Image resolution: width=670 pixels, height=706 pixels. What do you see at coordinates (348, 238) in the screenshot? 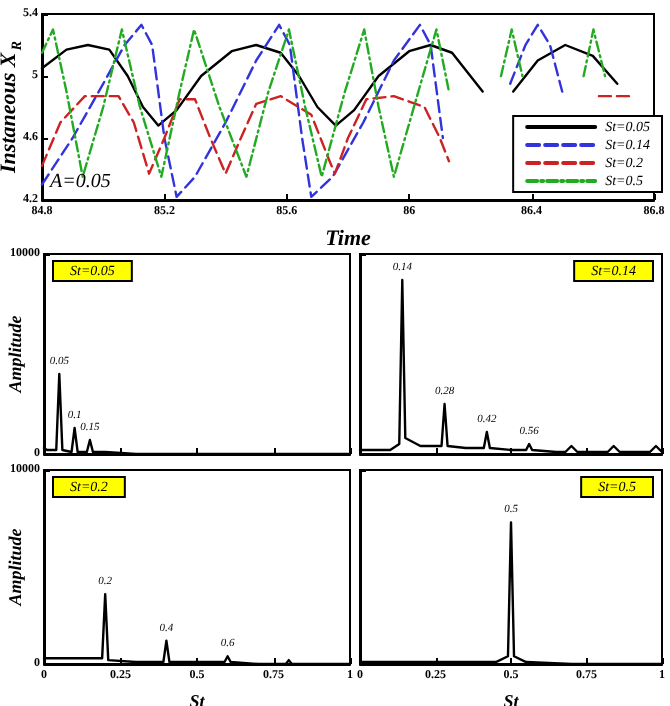
I see `x-axis-title: Time` at bounding box center [348, 238].